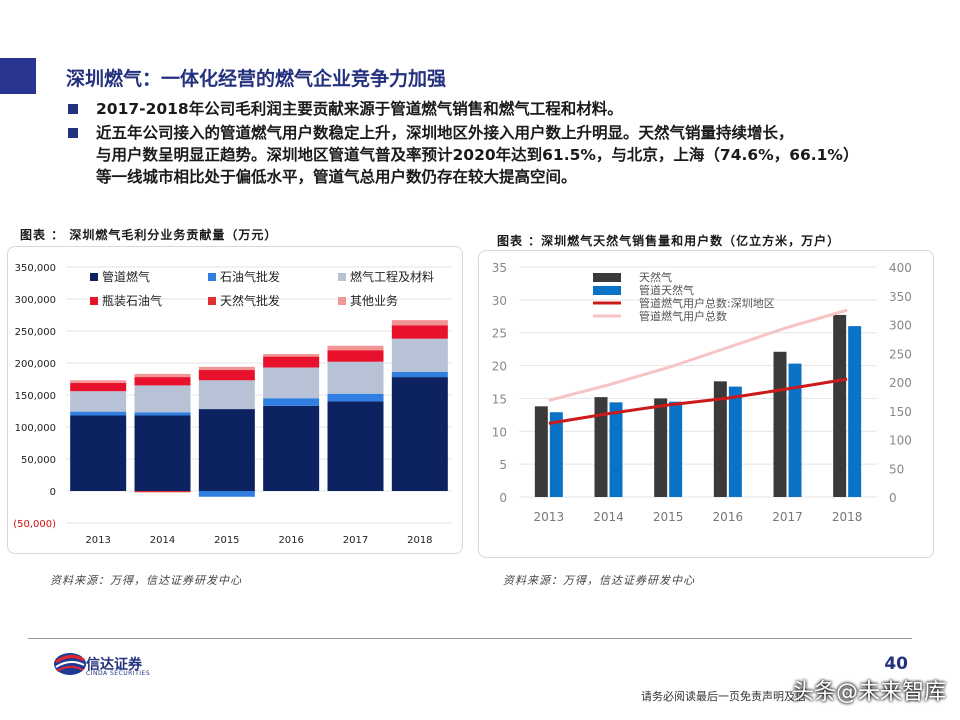 This screenshot has width=960, height=720. Describe the element at coordinates (392, 276) in the screenshot. I see `legend-label: 燃气工程及材料` at that location.